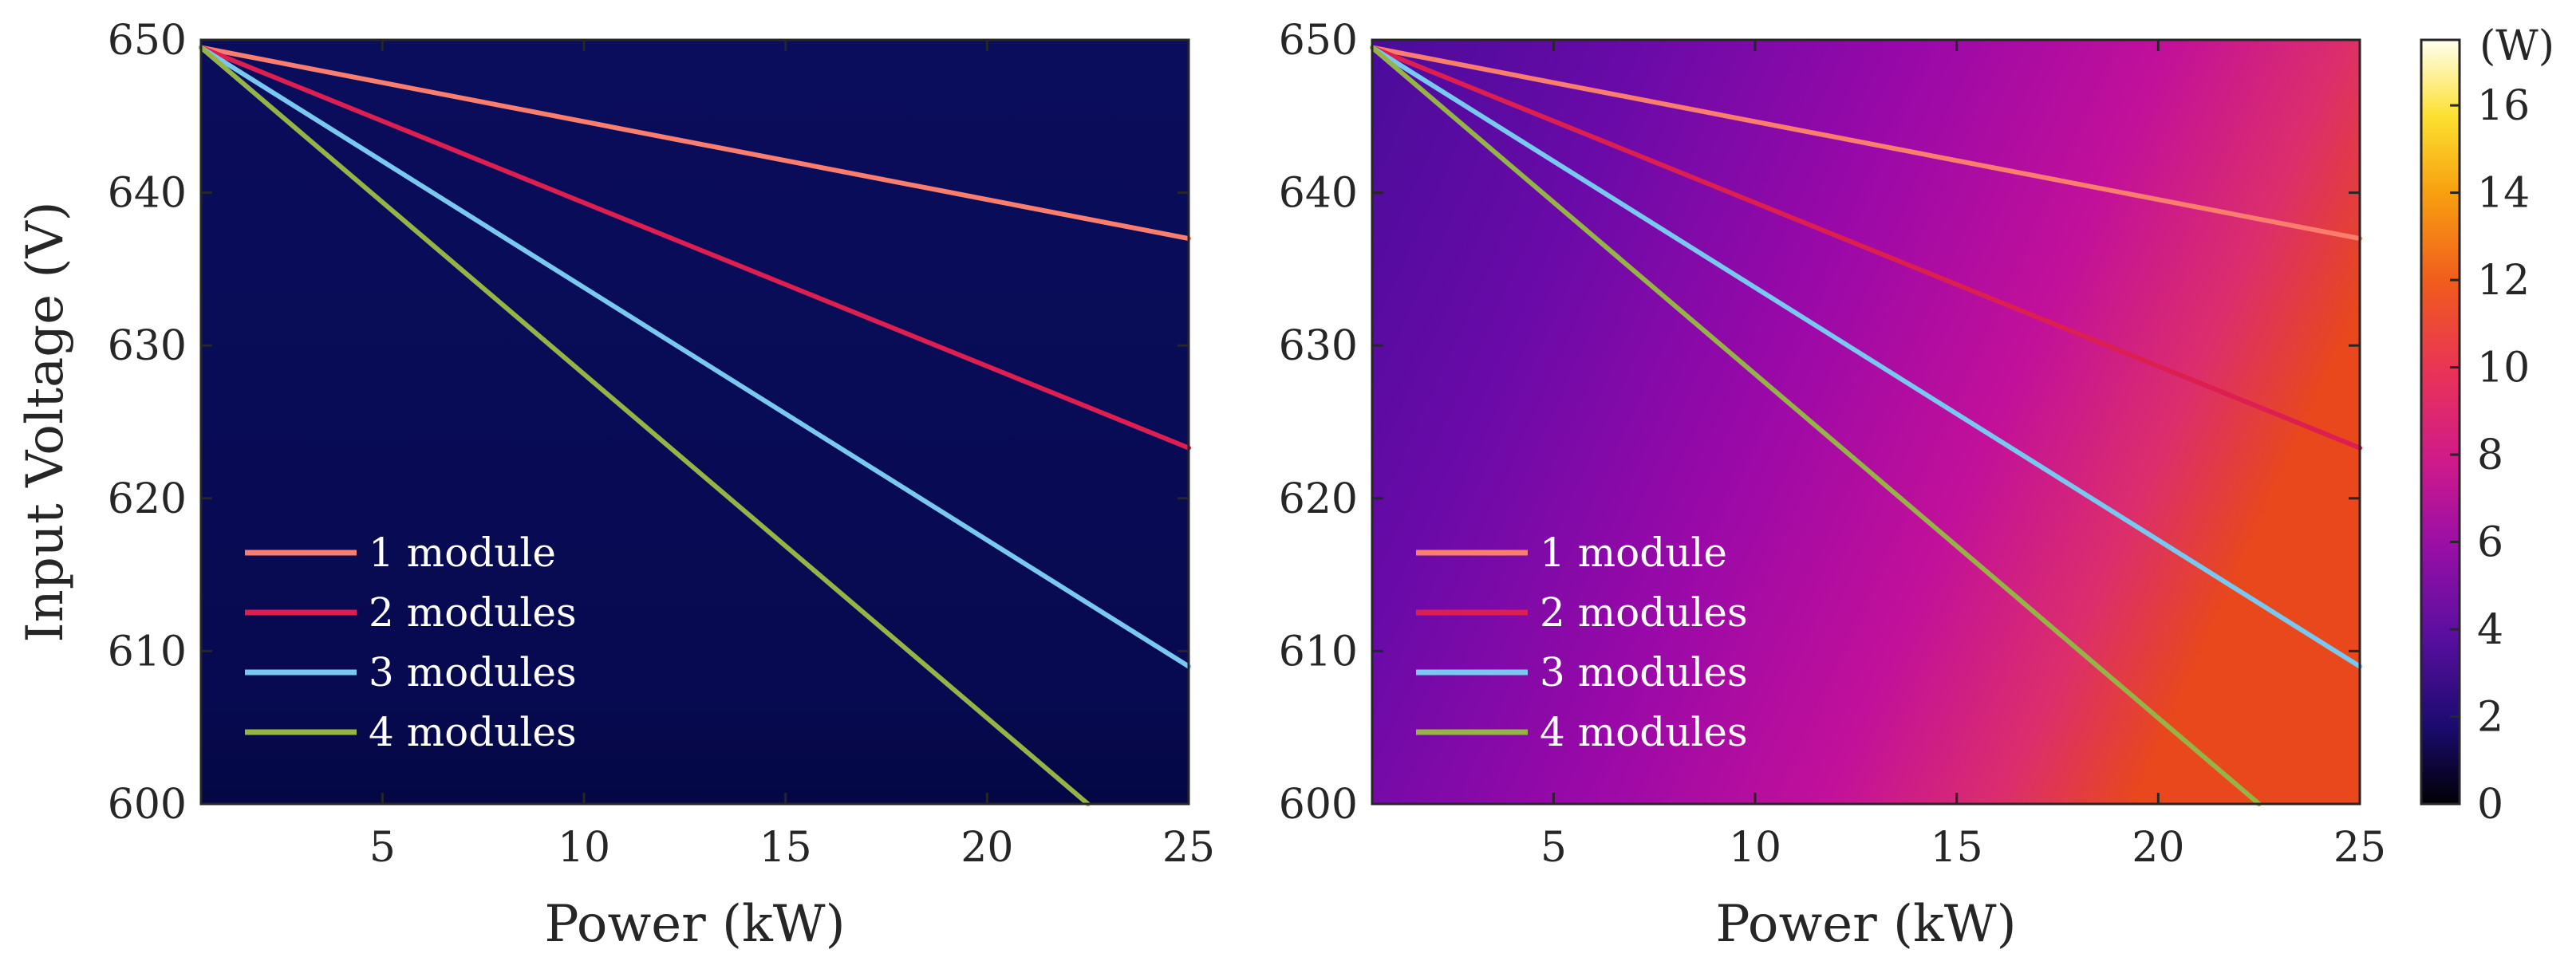 The height and width of the screenshot is (977, 2576). I want to click on colorbar-tick-label: 10, so click(2503, 369).